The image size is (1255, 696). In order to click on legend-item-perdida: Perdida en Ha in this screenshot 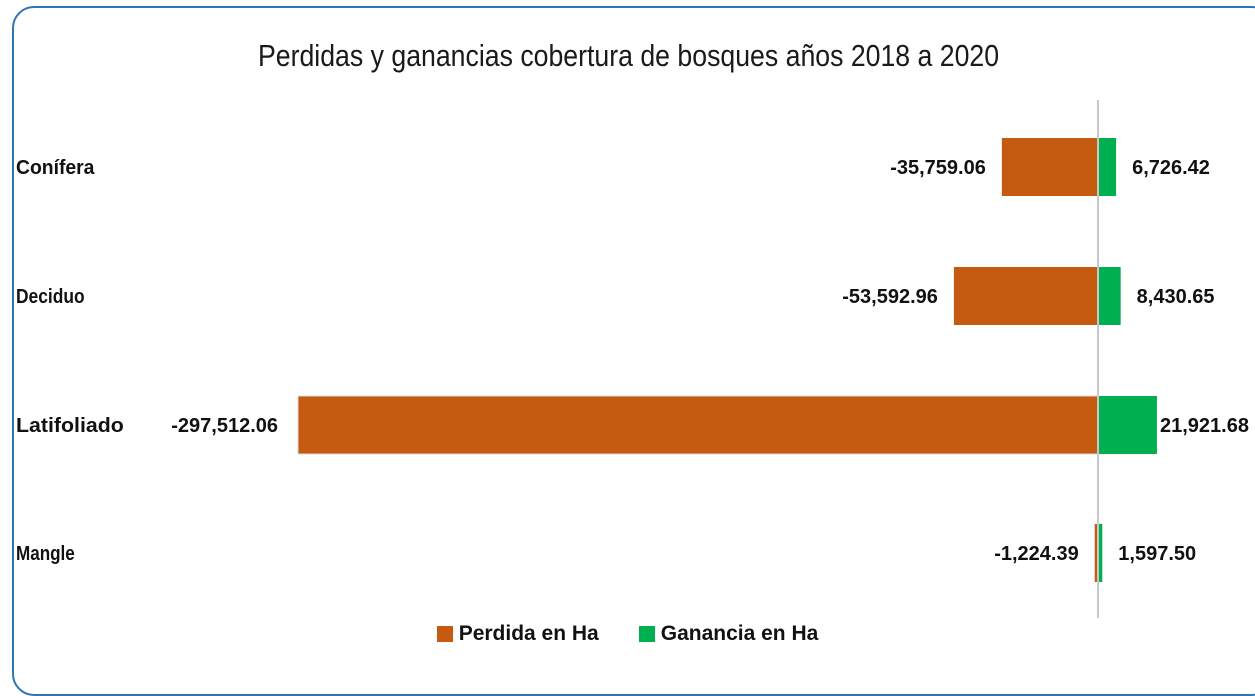, I will do `click(517, 634)`.